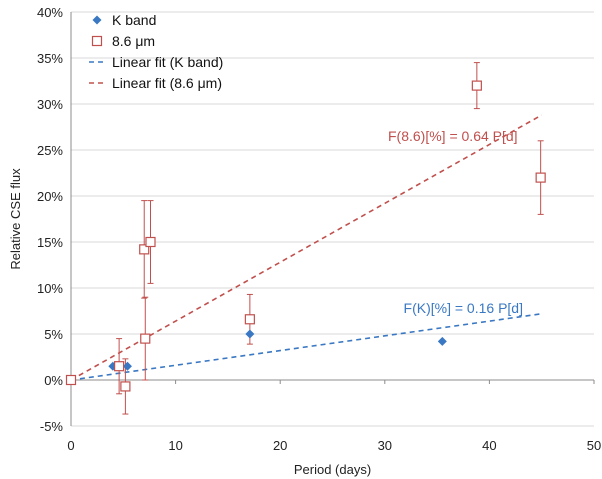 This screenshot has width=602, height=479. What do you see at coordinates (385, 445) in the screenshot?
I see `x-tick-label: 30` at bounding box center [385, 445].